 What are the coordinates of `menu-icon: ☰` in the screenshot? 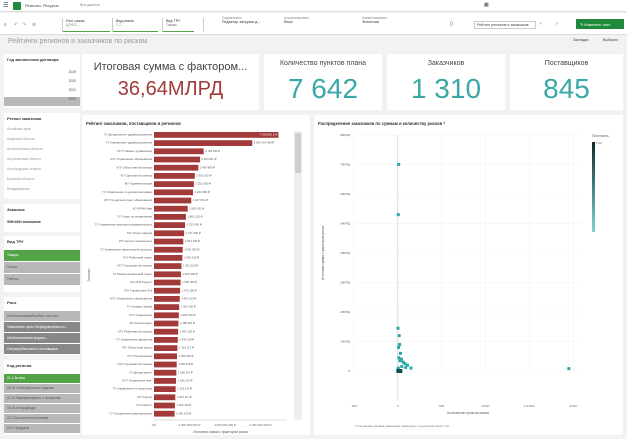 It's located at (6, 6).